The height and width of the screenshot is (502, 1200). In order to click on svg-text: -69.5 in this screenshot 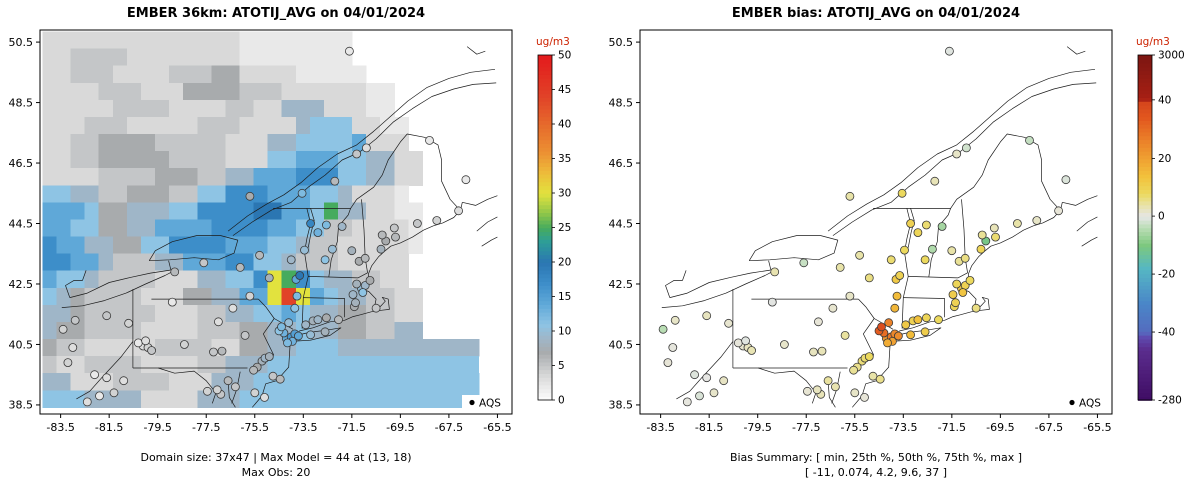, I will do `click(400, 427)`.